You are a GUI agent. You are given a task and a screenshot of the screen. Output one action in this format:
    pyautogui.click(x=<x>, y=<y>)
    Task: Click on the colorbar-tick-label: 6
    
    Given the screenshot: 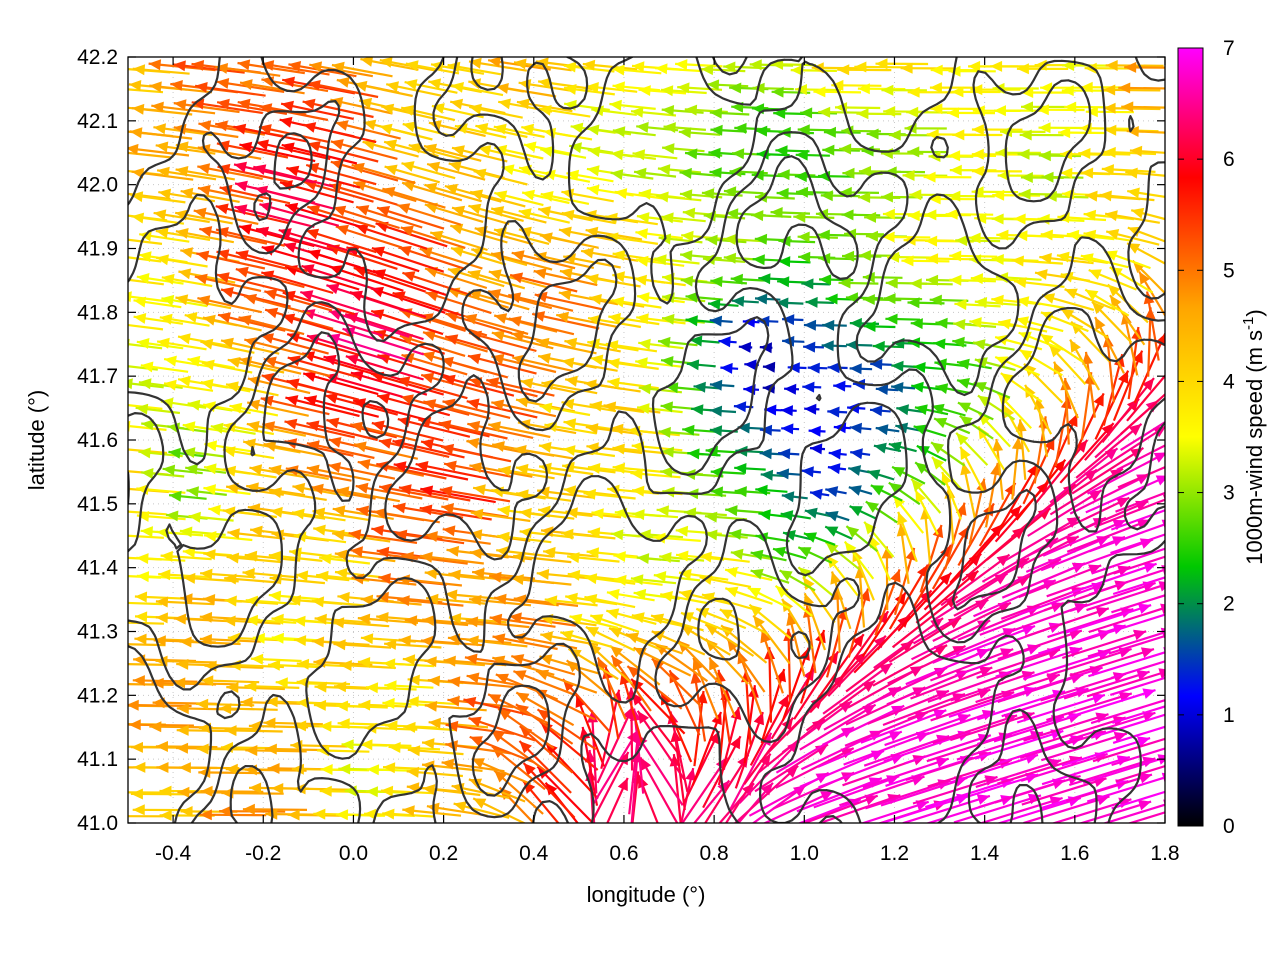 What is the action you would take?
    pyautogui.click(x=1229, y=159)
    